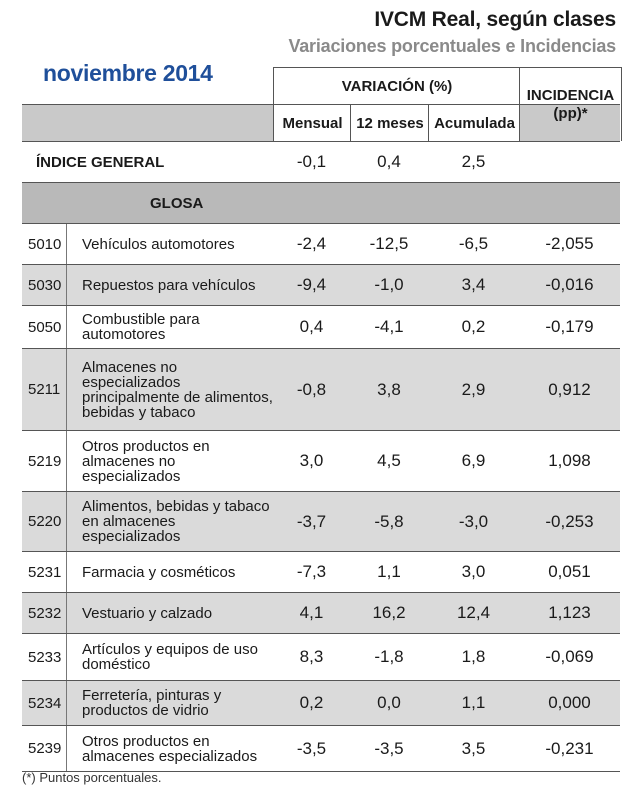 The height and width of the screenshot is (796, 640). What do you see at coordinates (44, 748) in the screenshot?
I see `row-code: 5239` at bounding box center [44, 748].